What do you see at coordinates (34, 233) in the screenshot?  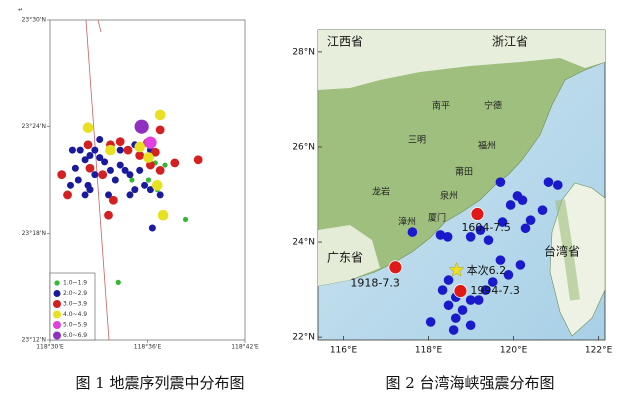 I see `y-tick-label: 23°18'N` at bounding box center [34, 233].